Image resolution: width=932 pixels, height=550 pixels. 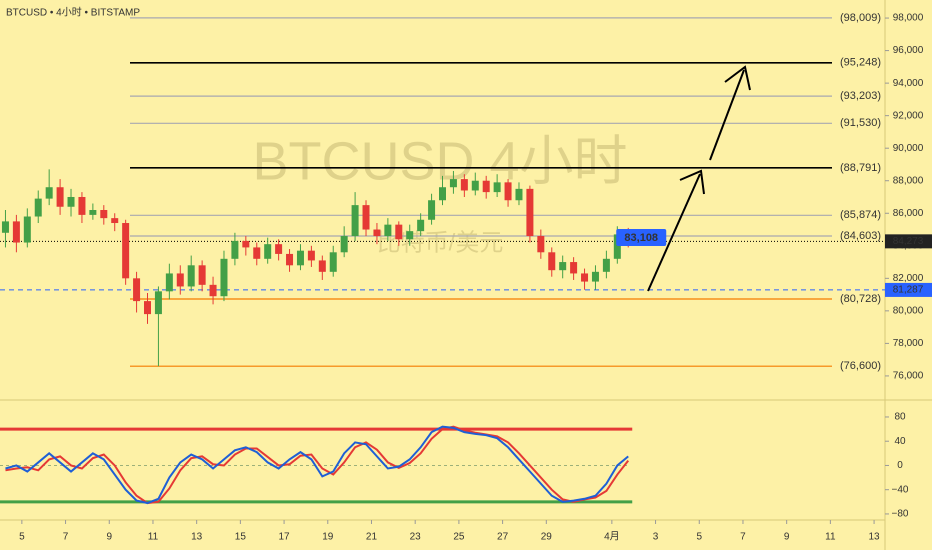 What do you see at coordinates (860, 236) in the screenshot?
I see `level-label: (84,603)` at bounding box center [860, 236].